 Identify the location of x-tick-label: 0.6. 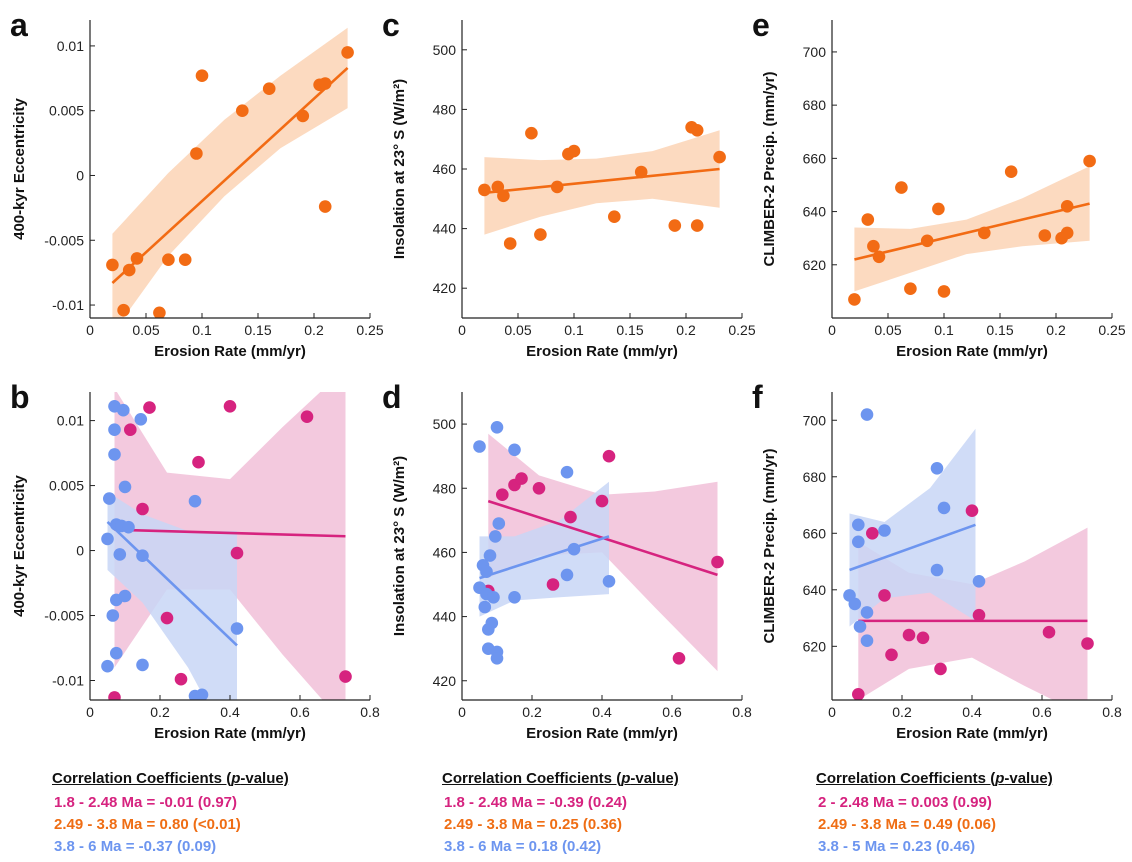
(1042, 712).